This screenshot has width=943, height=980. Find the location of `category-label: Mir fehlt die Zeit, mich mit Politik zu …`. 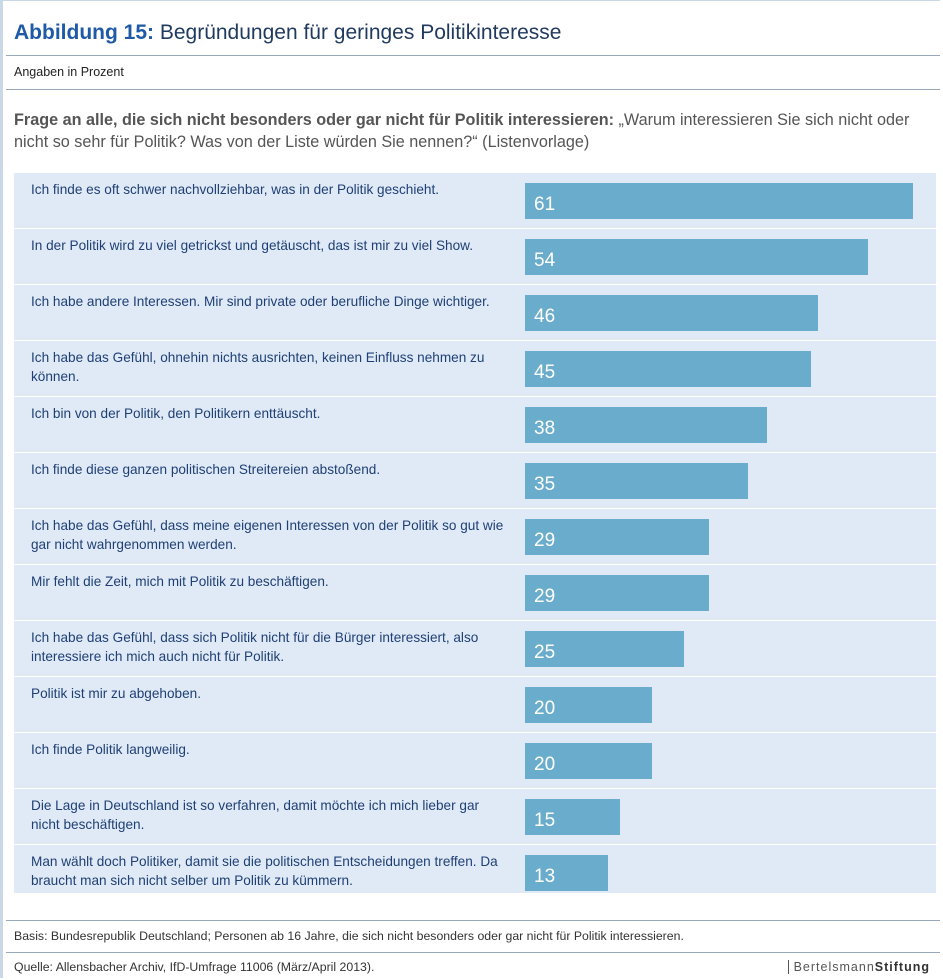

category-label: Mir fehlt die Zeit, mich mit Politik zu … is located at coordinates (180, 581).